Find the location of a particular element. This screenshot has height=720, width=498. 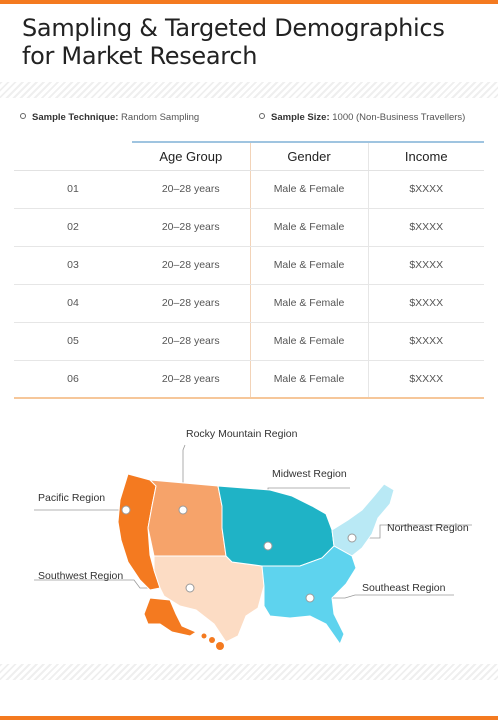

label-rocky-mountain: Rocky Mountain Region is located at coordinates (242, 434).